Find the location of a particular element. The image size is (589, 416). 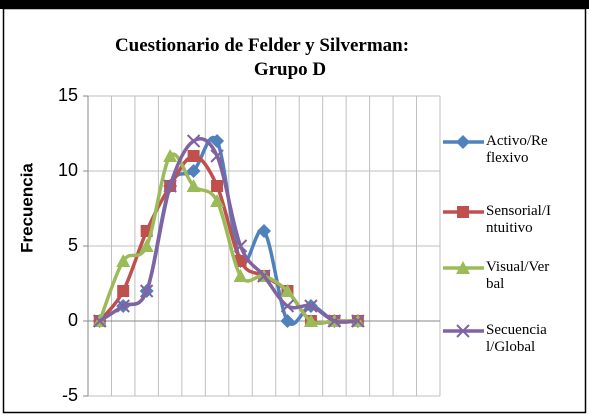

legend-label: Visual/Verbal is located at coordinates (518, 275).